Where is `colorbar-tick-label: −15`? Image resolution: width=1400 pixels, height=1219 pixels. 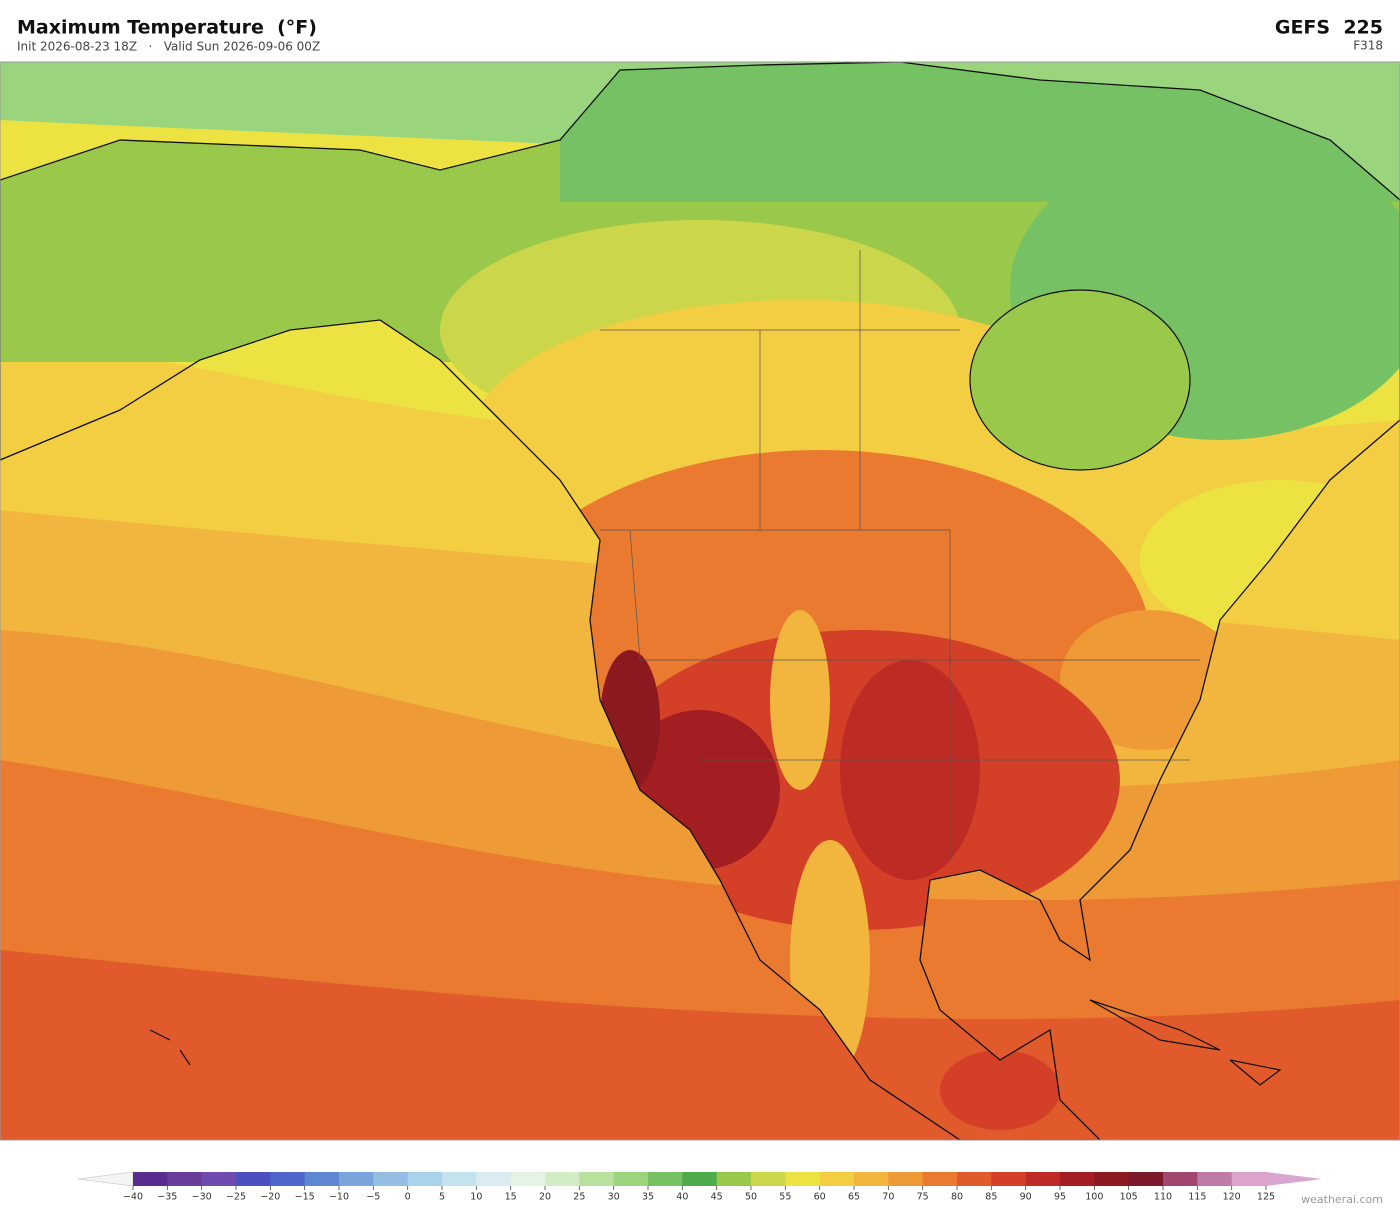 colorbar-tick-label: −15 is located at coordinates (305, 1197).